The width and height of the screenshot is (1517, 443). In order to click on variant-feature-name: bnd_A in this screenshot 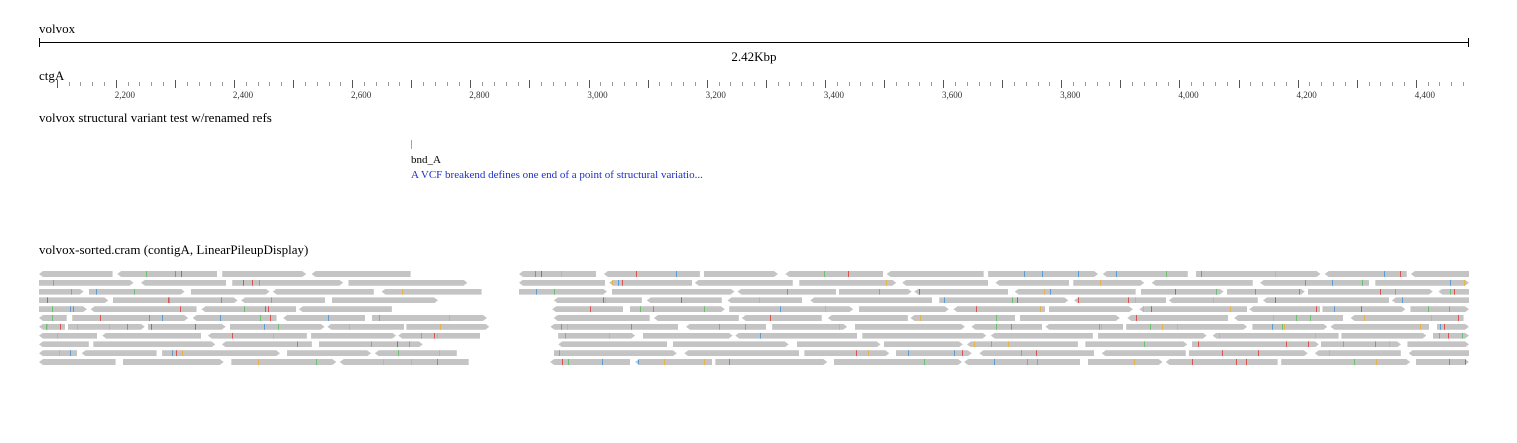, I will do `click(426, 160)`.